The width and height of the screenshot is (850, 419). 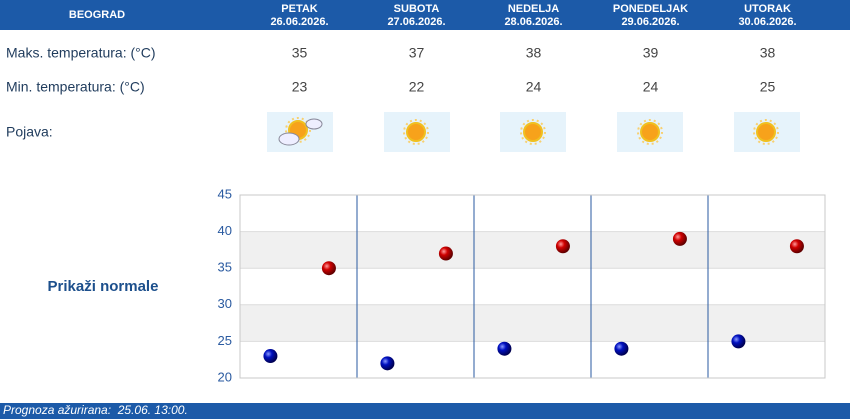 I want to click on header-bar, so click(x=425, y=15).